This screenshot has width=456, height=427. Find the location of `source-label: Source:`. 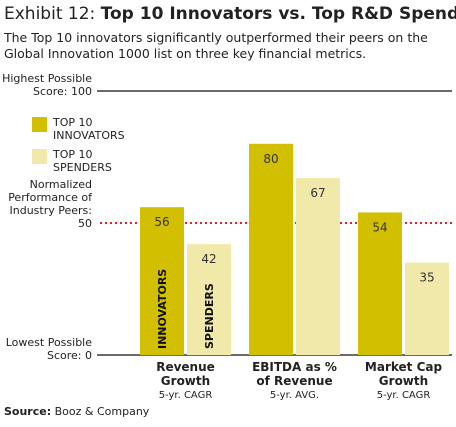

source-label: Source: is located at coordinates (28, 411).